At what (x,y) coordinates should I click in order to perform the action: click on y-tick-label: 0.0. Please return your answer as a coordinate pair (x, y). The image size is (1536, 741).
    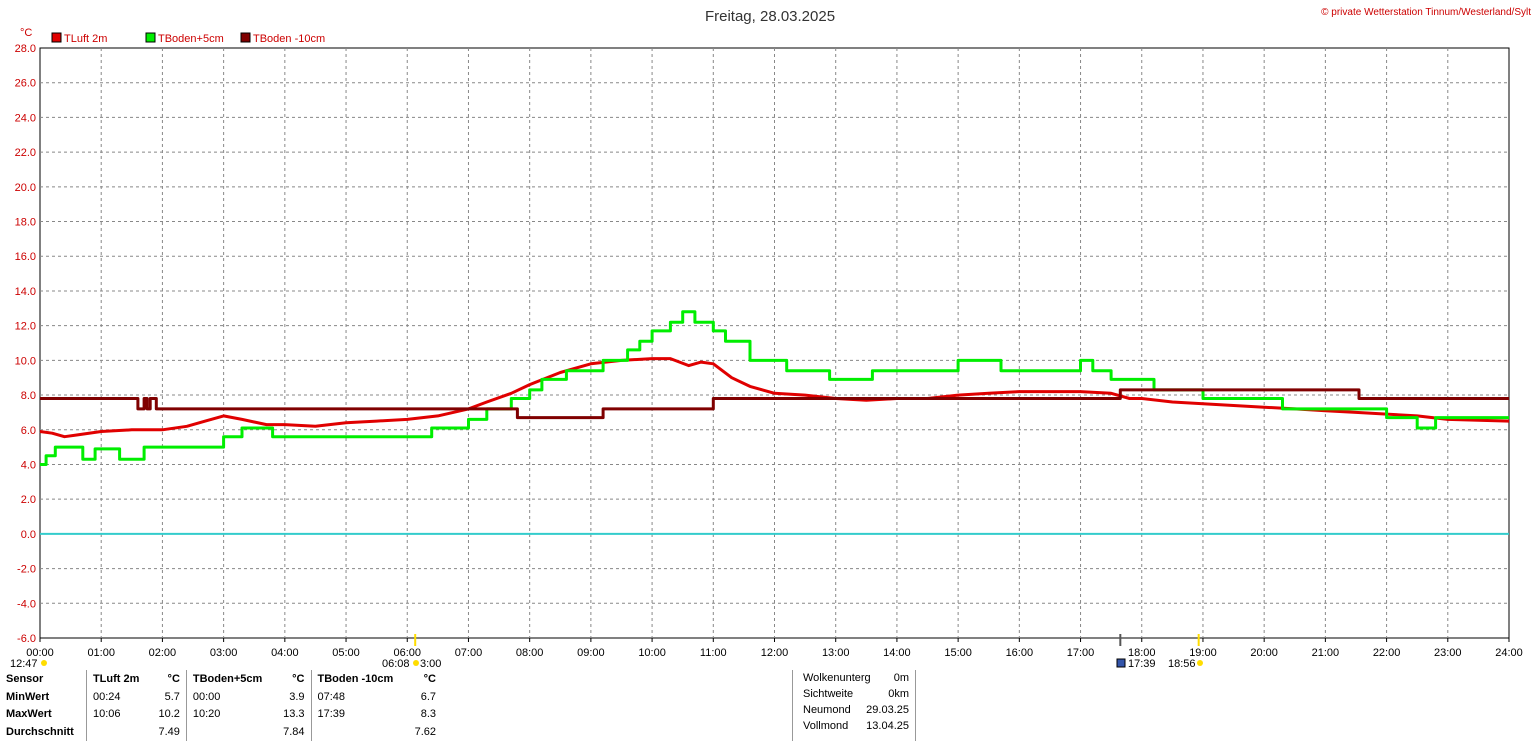
    Looking at the image, I should click on (28, 535).